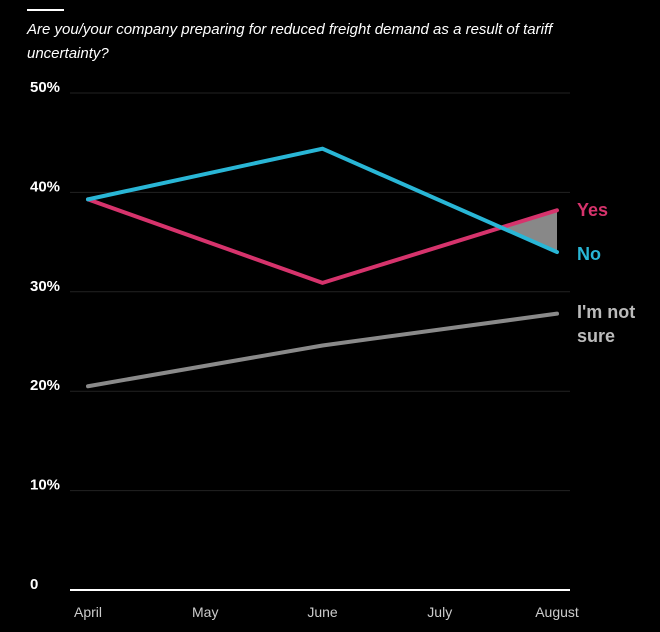 The height and width of the screenshot is (632, 660). What do you see at coordinates (45, 10) in the screenshot?
I see `title-rule` at bounding box center [45, 10].